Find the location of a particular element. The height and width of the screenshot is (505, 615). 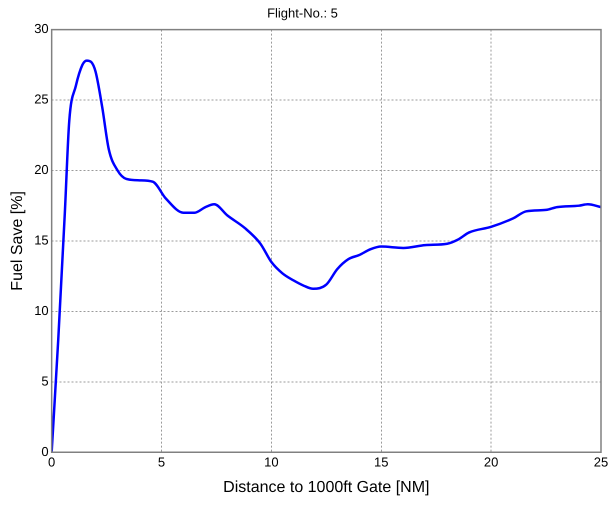

x-tick-label: 10 is located at coordinates (271, 462).